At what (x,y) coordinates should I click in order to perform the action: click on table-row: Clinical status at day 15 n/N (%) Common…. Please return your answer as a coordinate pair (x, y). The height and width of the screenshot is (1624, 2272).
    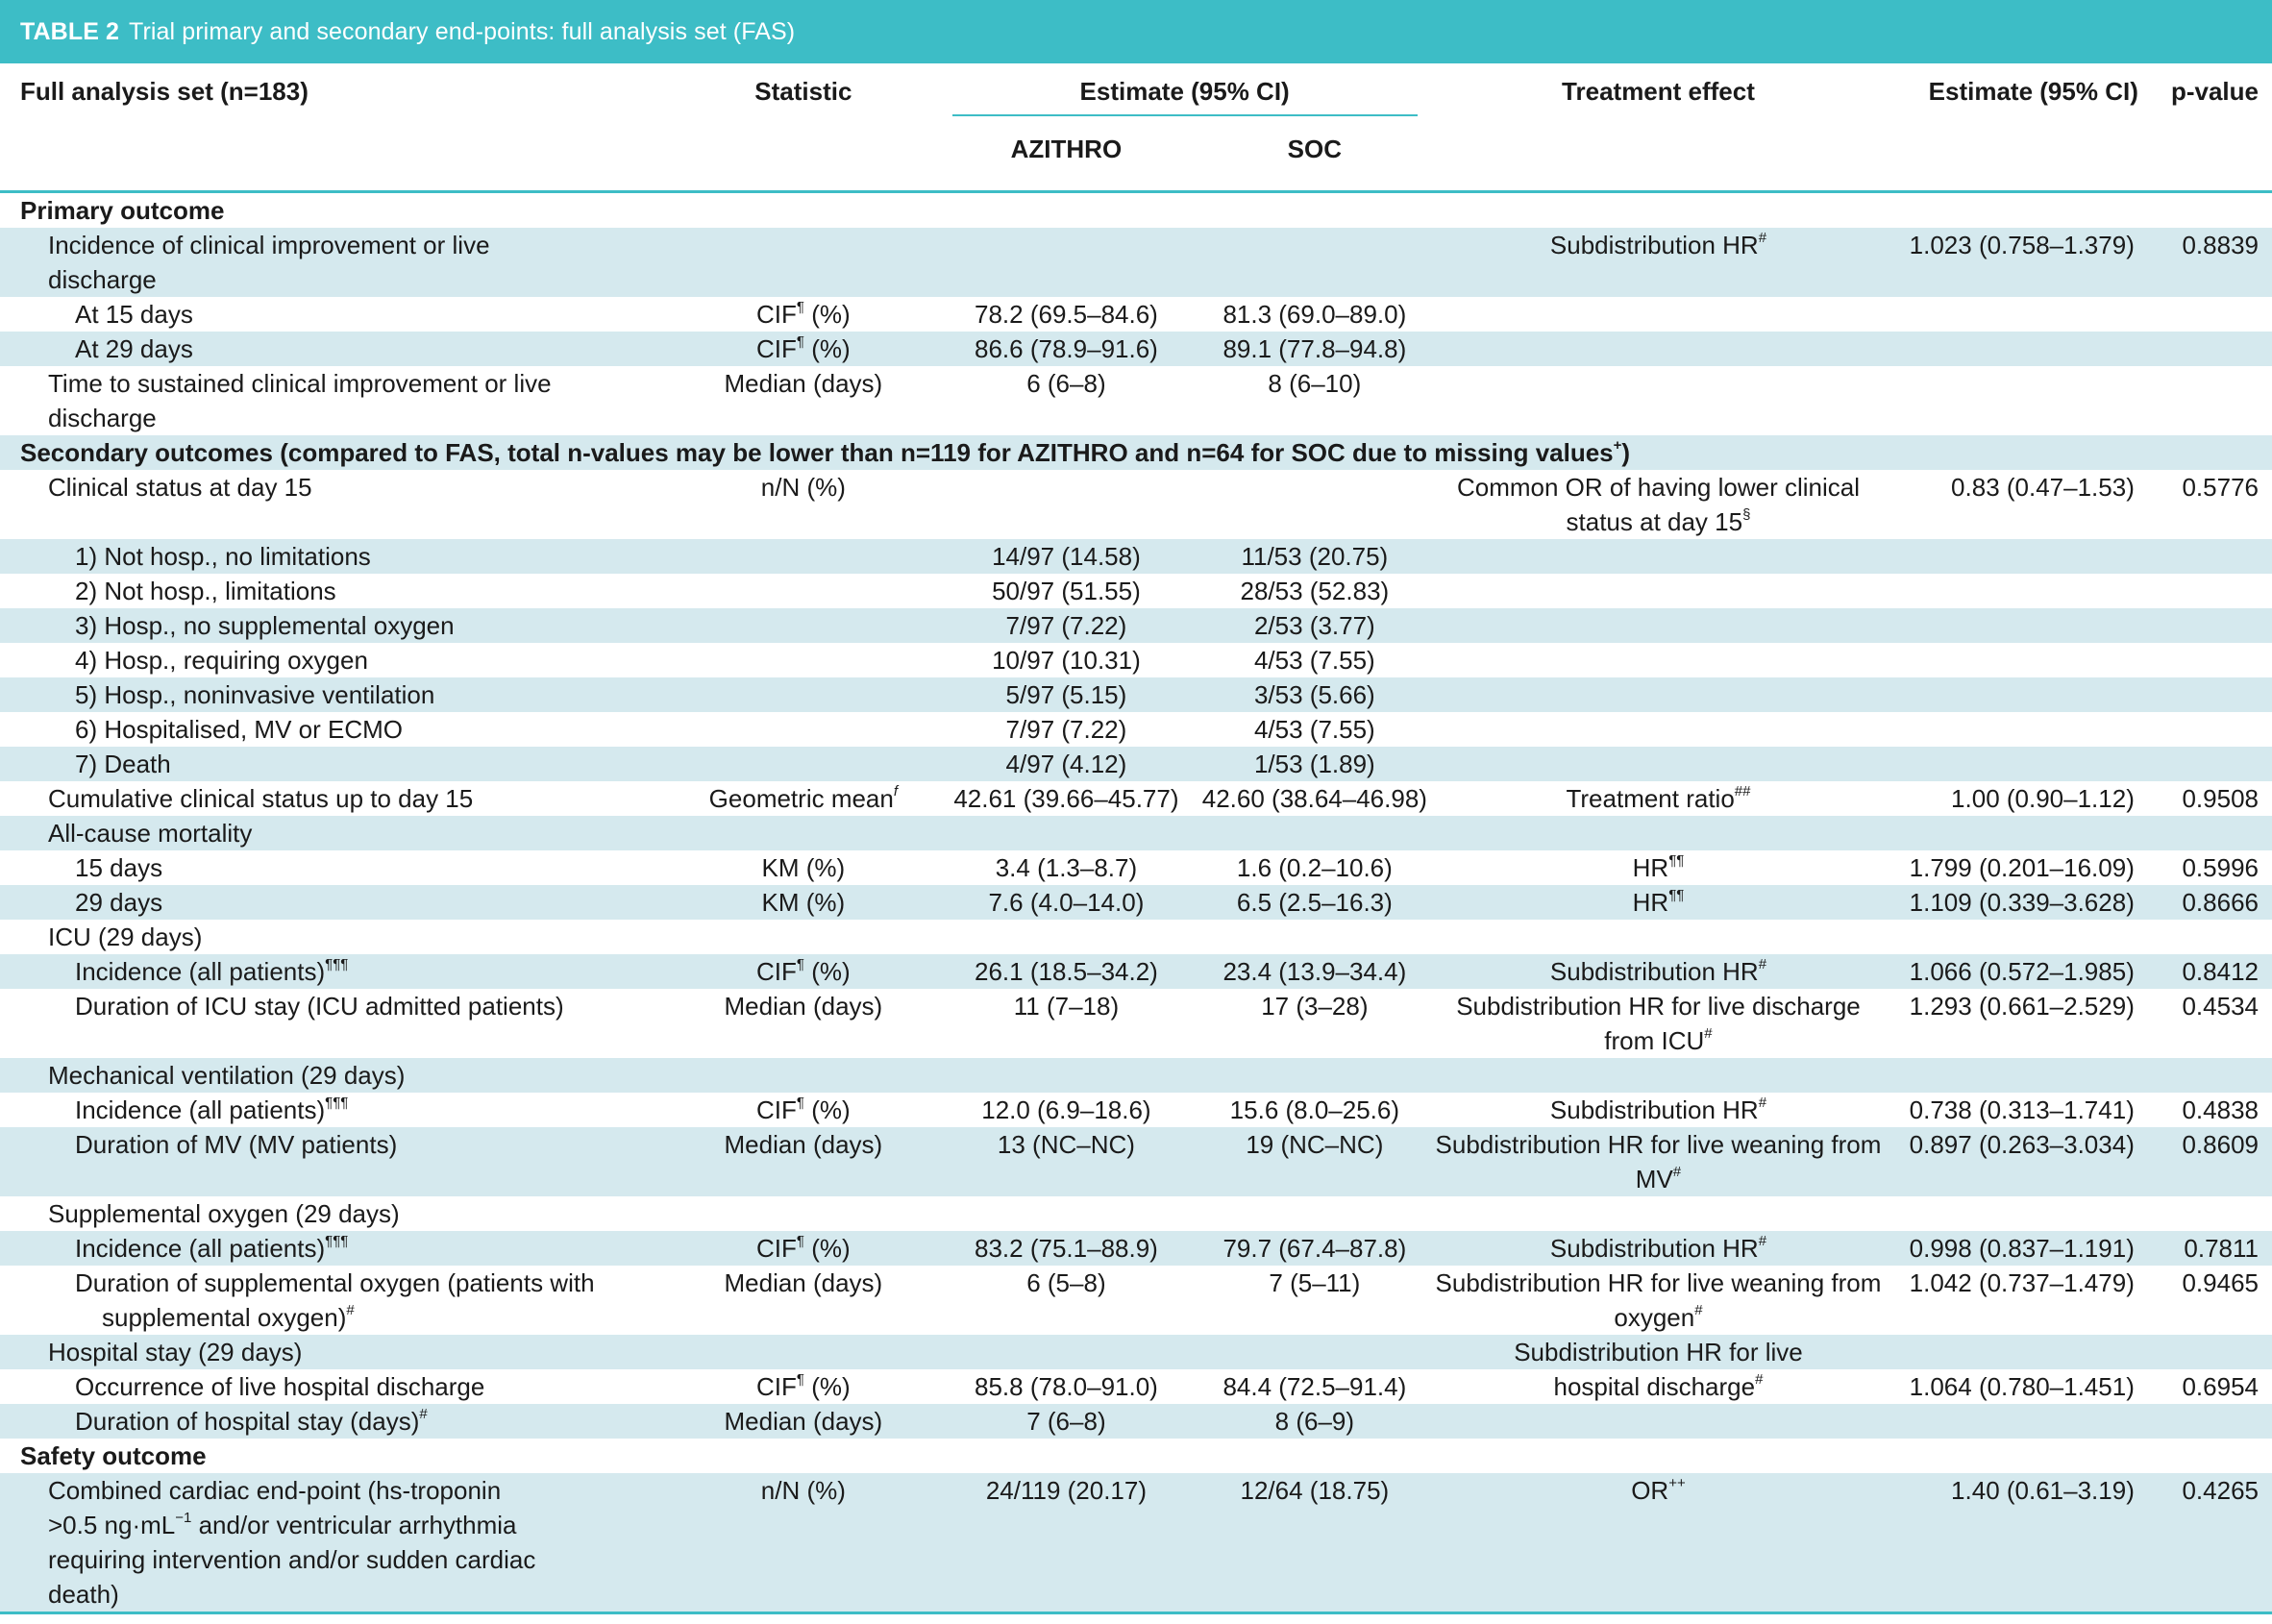
    Looking at the image, I should click on (1136, 505).